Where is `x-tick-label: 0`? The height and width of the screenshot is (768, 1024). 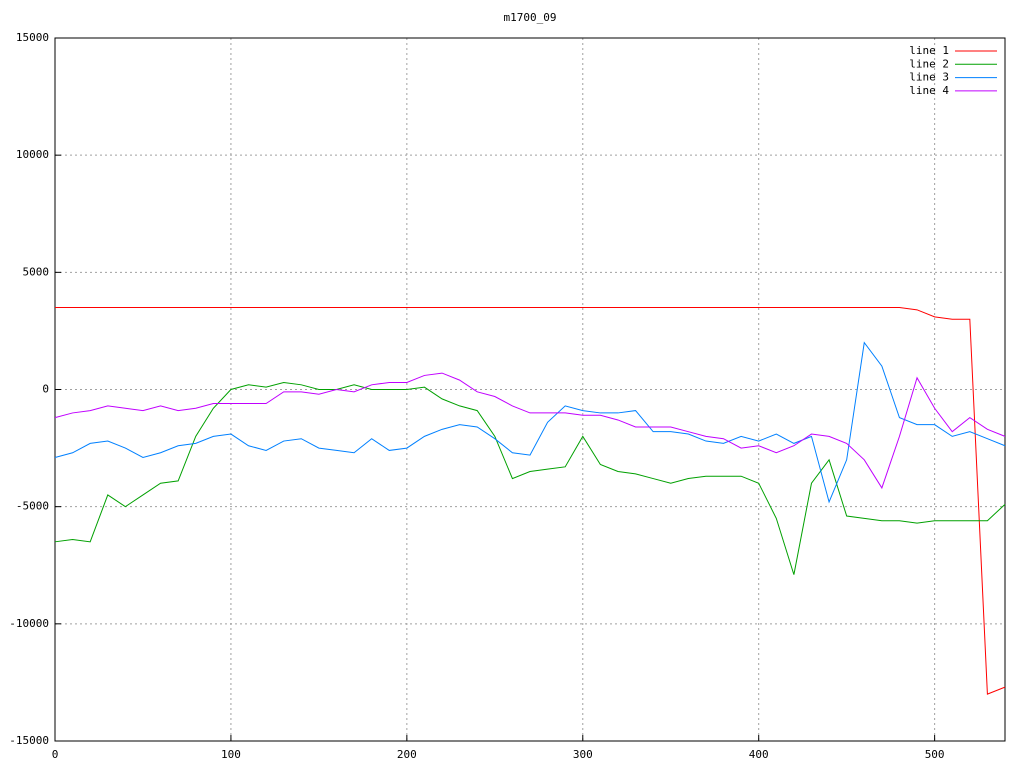 x-tick-label: 0 is located at coordinates (55, 754).